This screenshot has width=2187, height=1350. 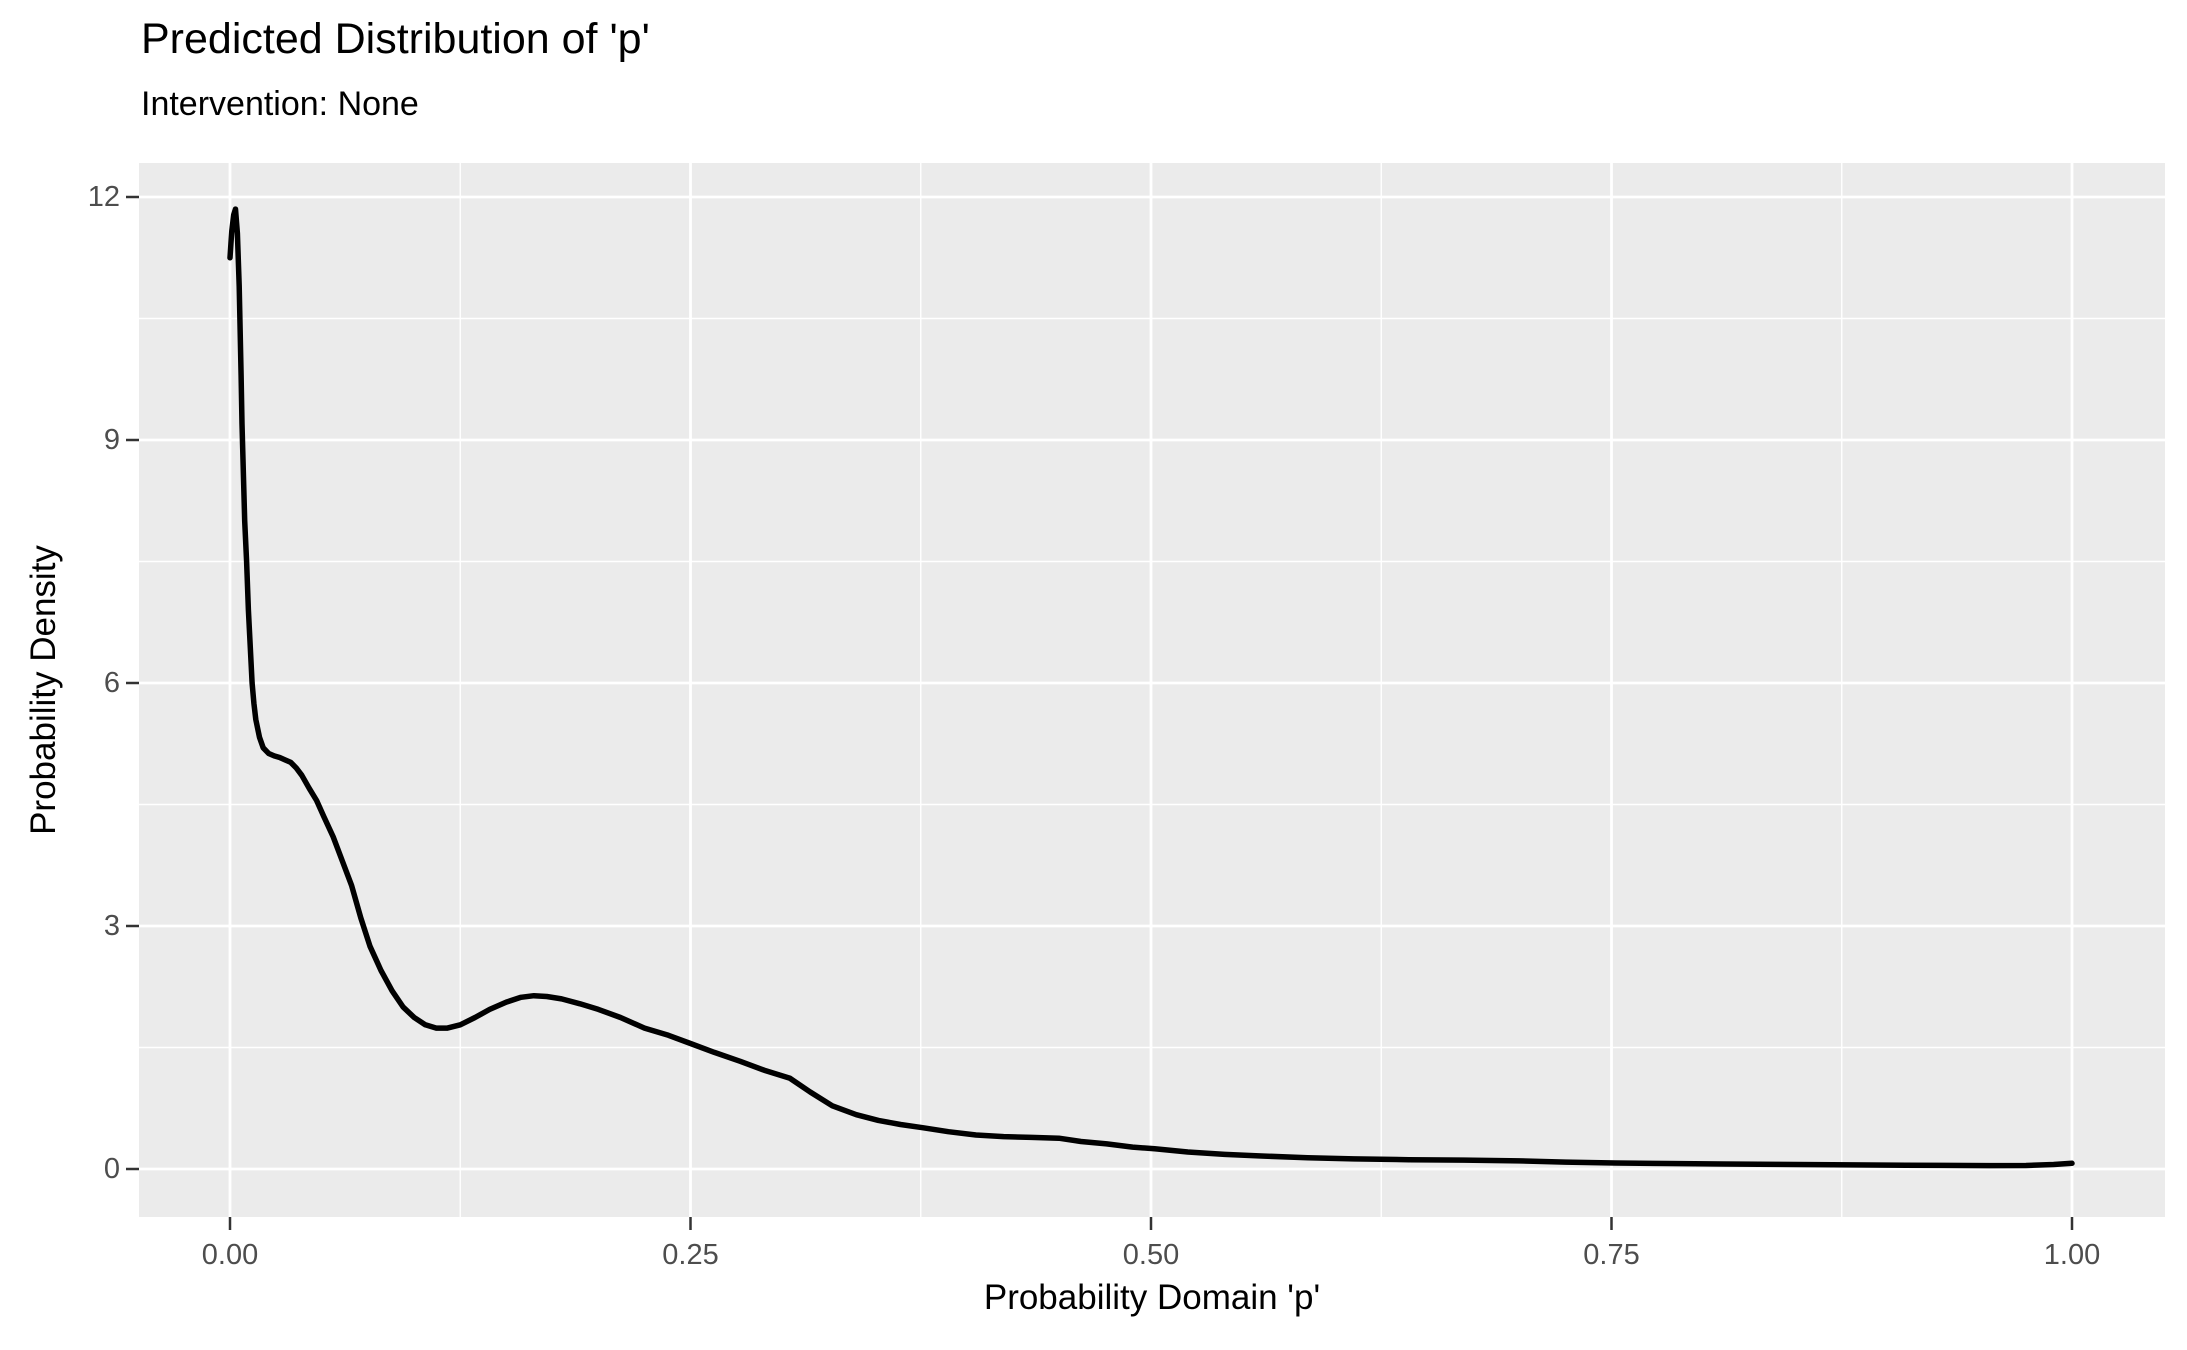 I want to click on y-tick-label: 9, so click(x=111, y=440).